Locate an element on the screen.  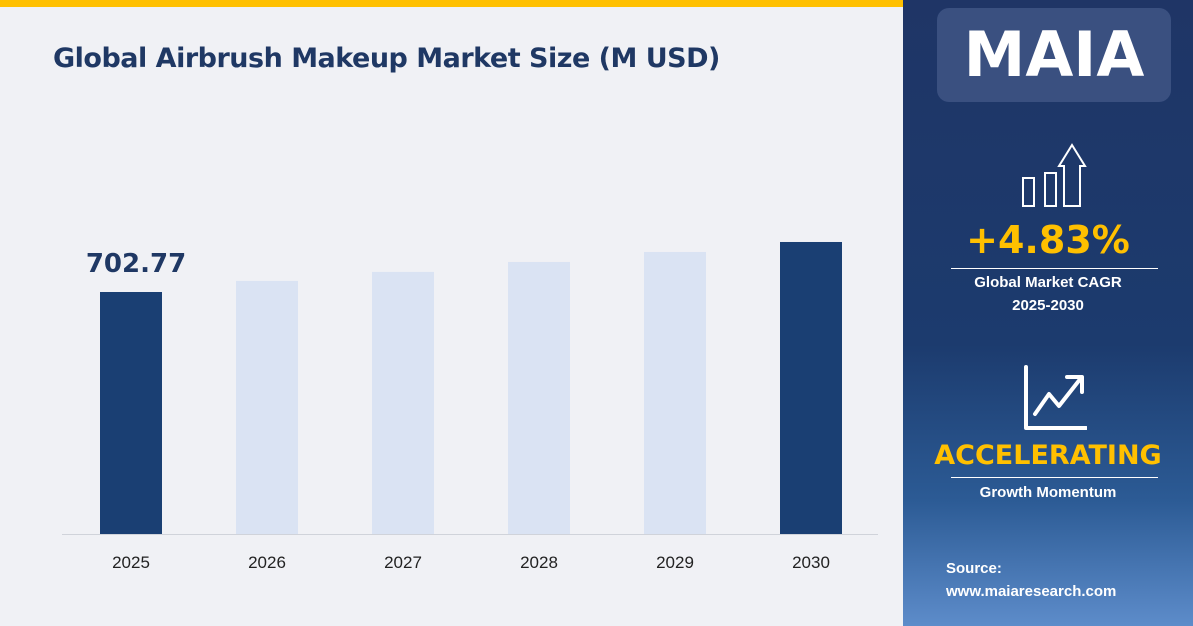
momentum-label: Growth Momentum is located at coordinates (1048, 492).